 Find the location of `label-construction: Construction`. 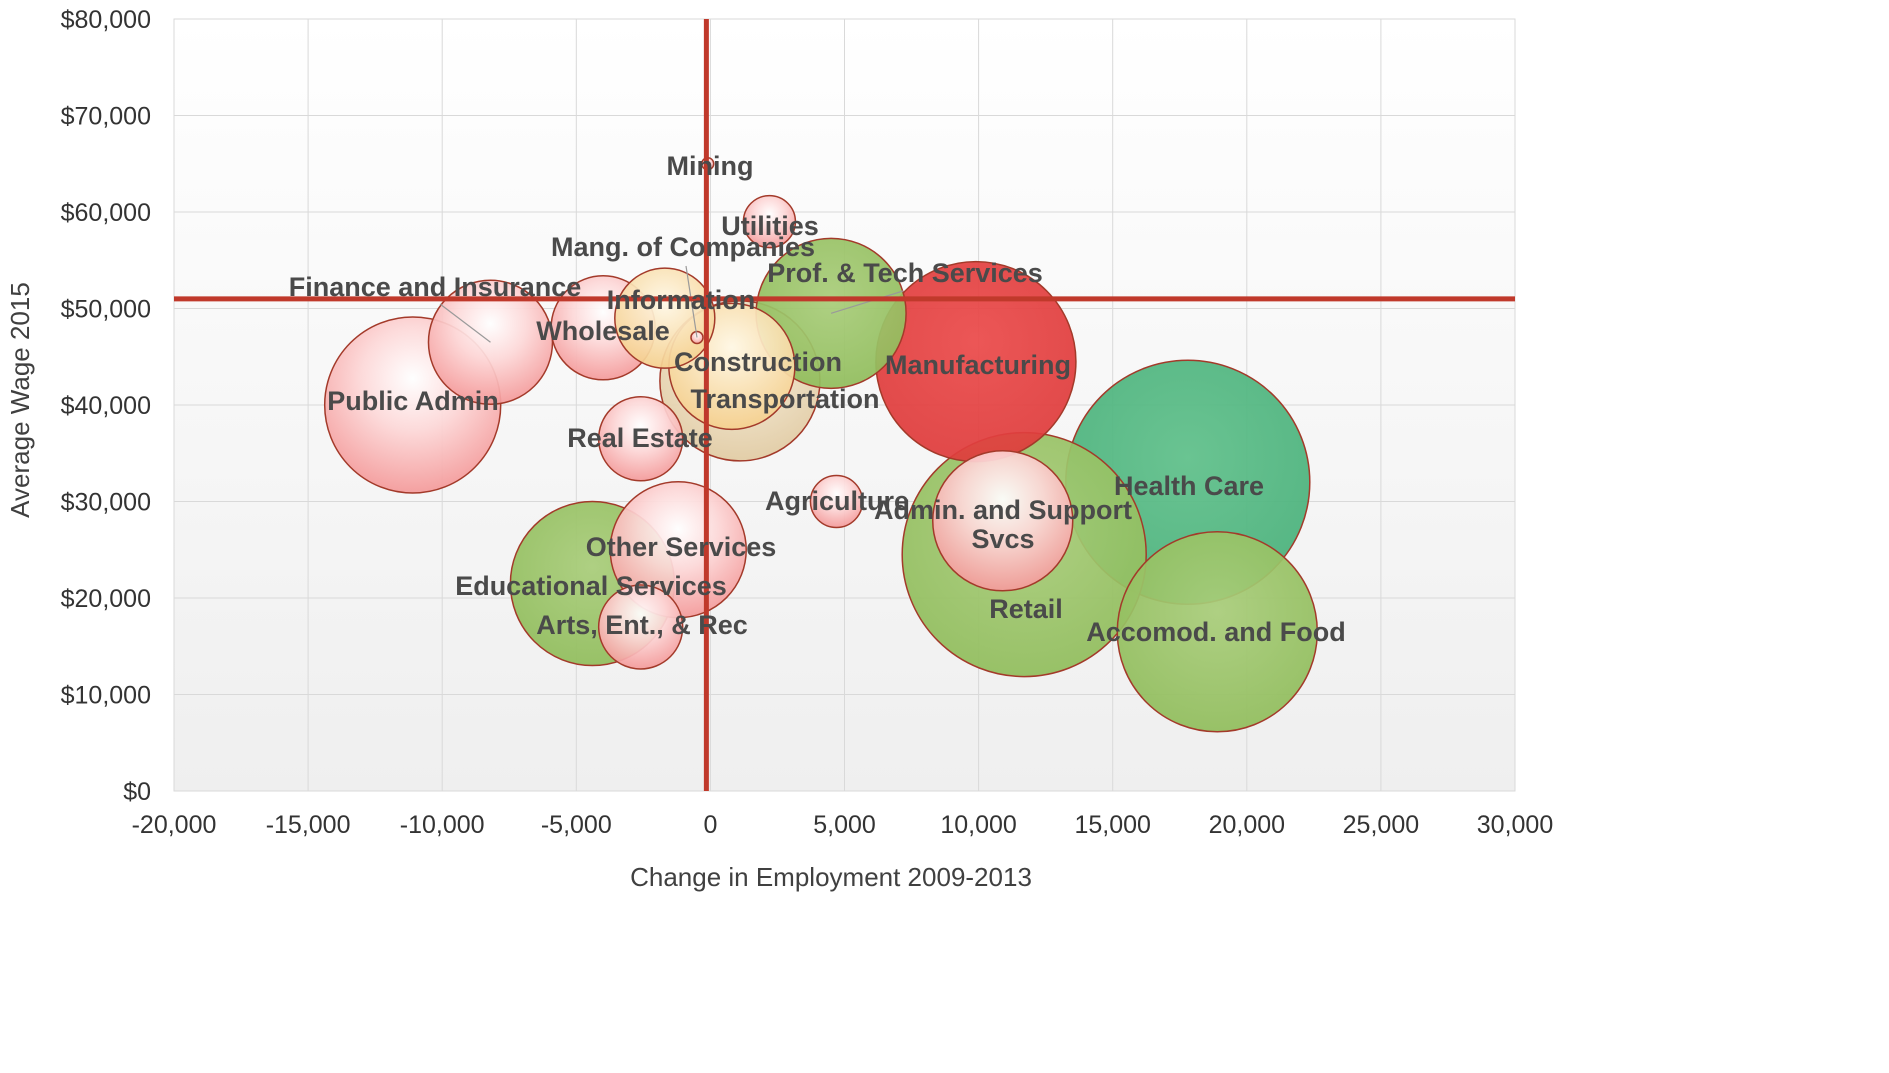

label-construction: Construction is located at coordinates (758, 362).